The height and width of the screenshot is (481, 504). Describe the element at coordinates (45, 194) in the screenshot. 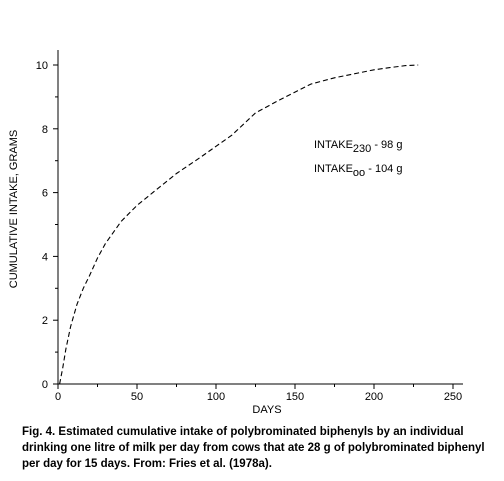

I see `y-tick-label: 6` at that location.